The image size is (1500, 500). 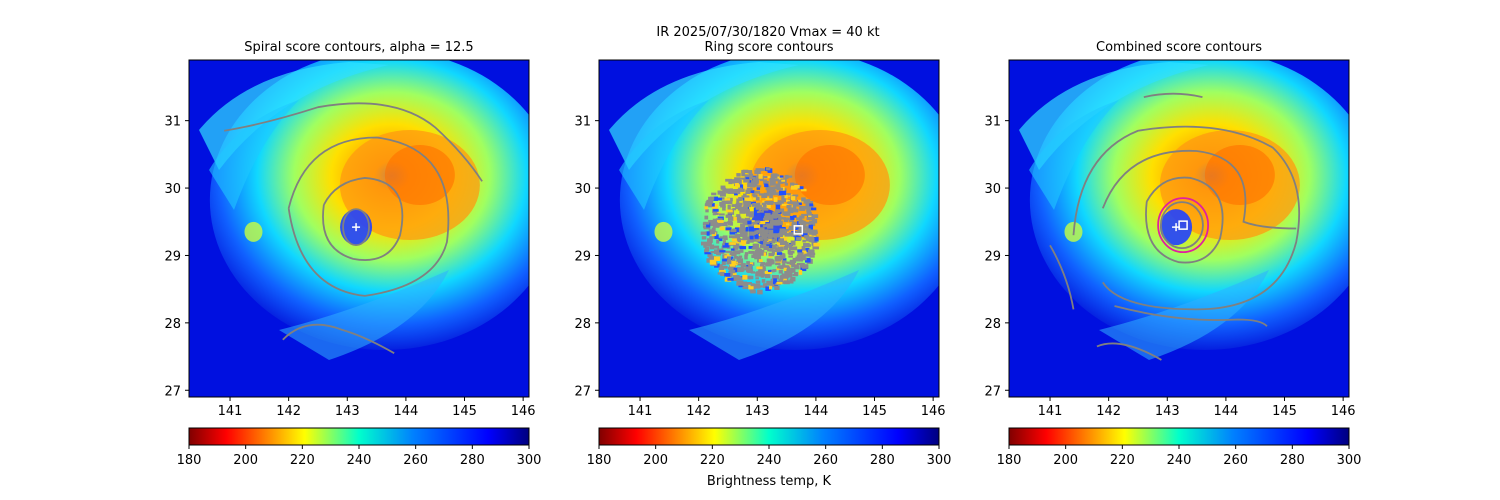 I want to click on inner-band, so click(x=1074, y=155).